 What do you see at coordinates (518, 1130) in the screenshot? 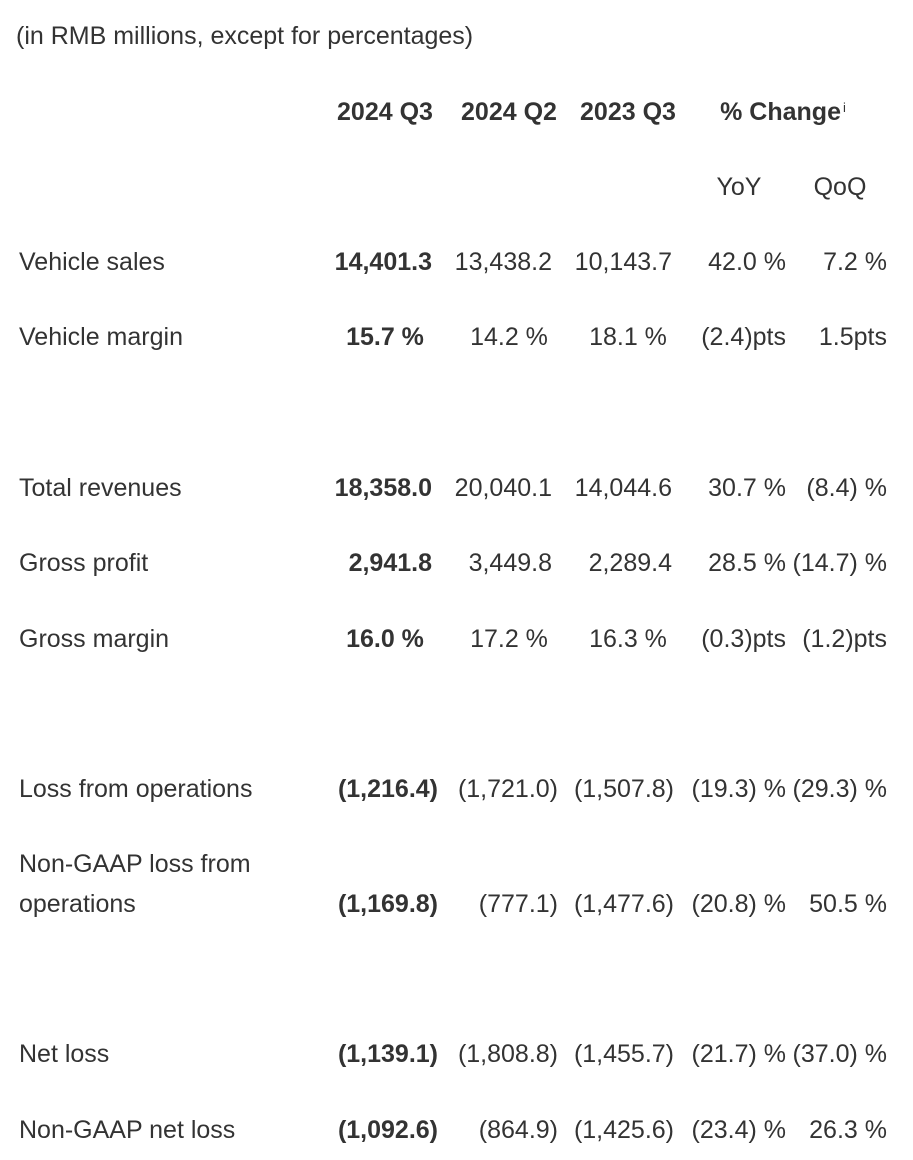
I see `cell-2024-q2: (864.9)` at bounding box center [518, 1130].